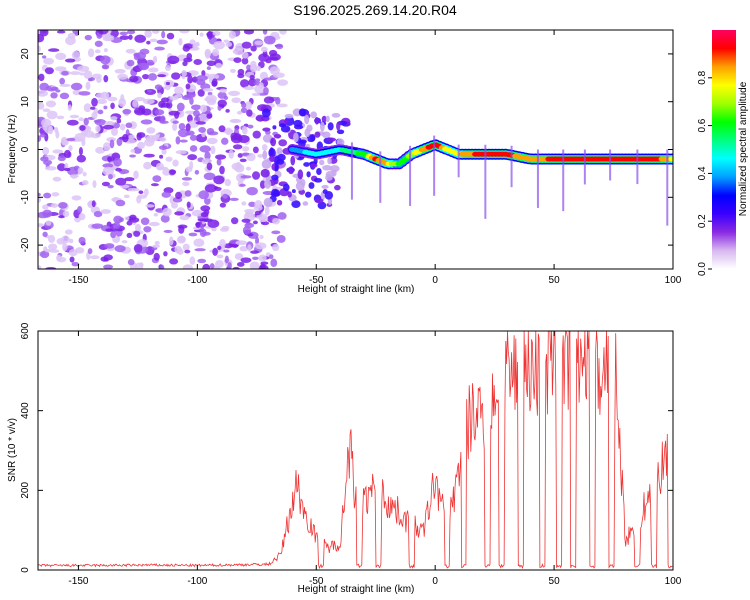 The height and width of the screenshot is (600, 750). I want to click on snr-x-tick-label: 50, so click(555, 581).